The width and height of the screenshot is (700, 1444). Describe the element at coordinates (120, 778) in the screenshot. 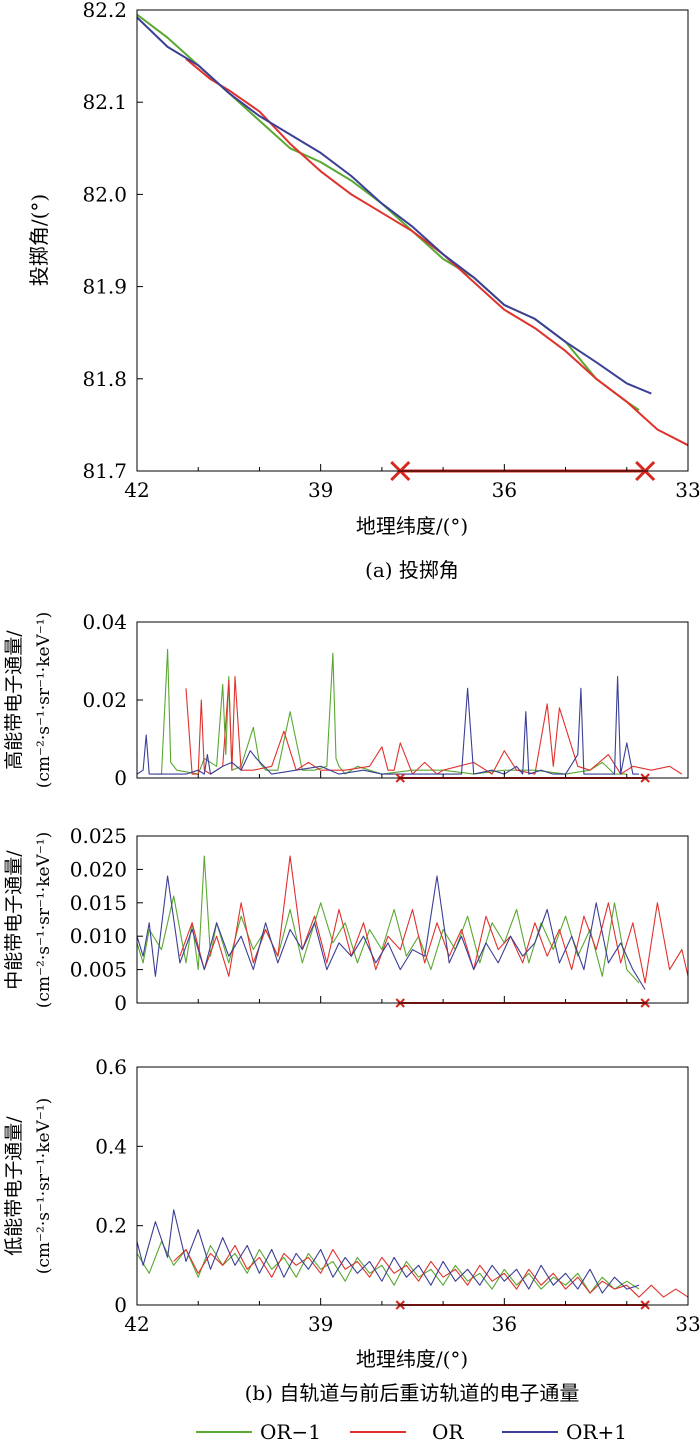

I see `high-y-tick-label: 0` at that location.